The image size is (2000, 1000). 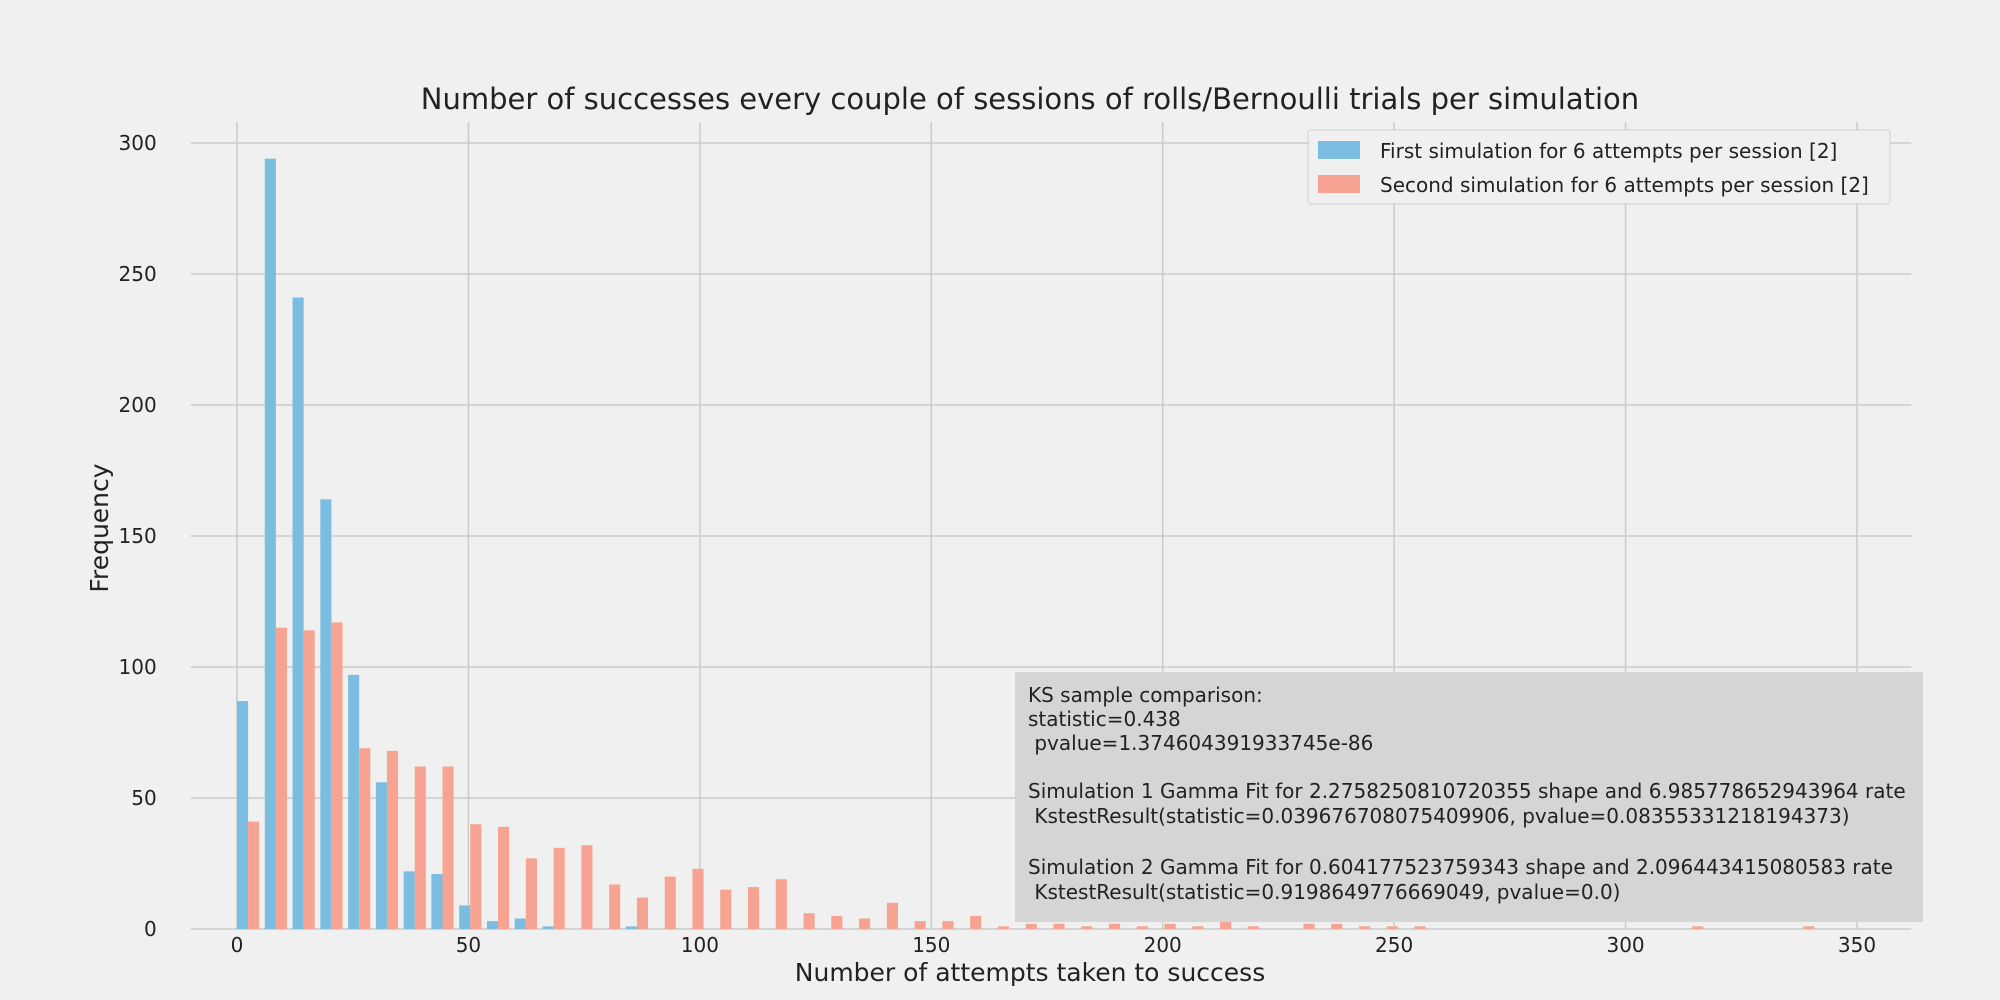 I want to click on legend-frame, so click(x=1599, y=167).